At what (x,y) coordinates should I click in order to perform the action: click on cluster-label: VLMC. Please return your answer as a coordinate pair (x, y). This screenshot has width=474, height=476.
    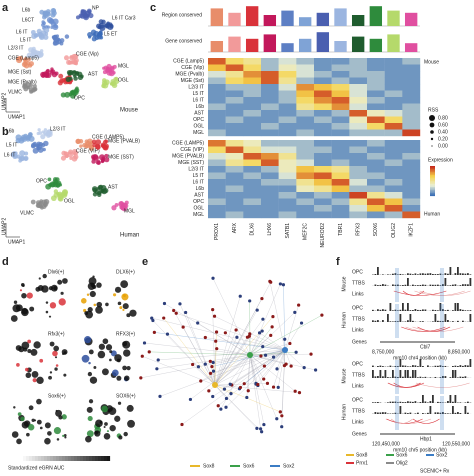
    Looking at the image, I should click on (27, 213).